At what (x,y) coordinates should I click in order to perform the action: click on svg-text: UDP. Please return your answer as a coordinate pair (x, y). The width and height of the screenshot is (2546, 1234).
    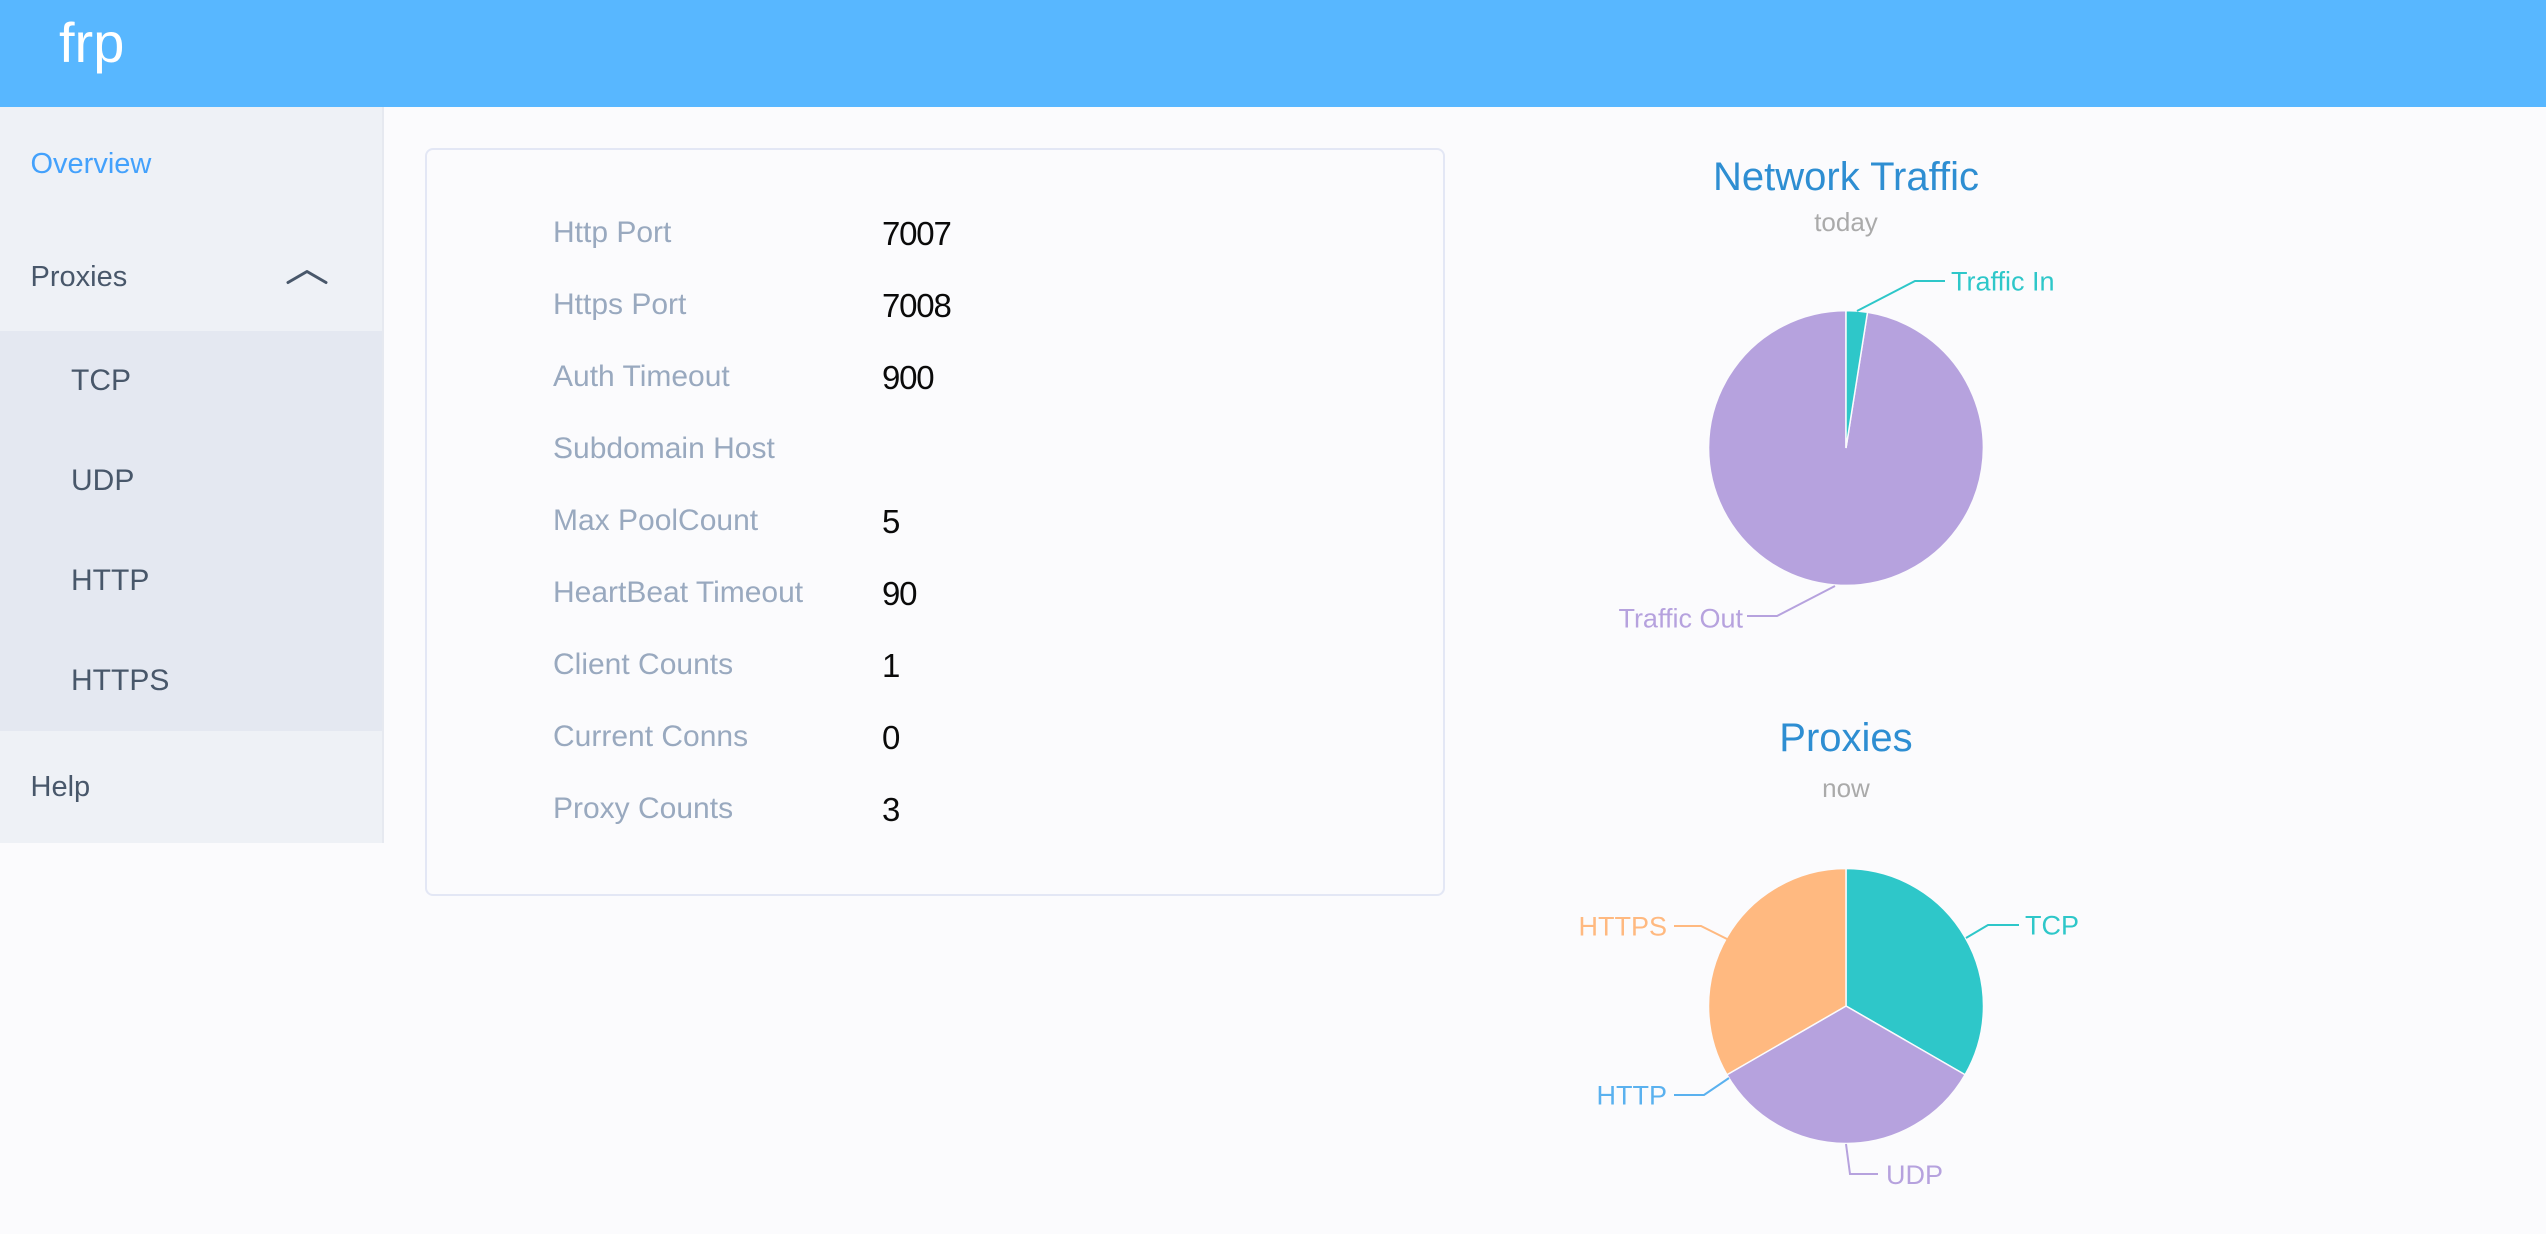
    Looking at the image, I should click on (1914, 1175).